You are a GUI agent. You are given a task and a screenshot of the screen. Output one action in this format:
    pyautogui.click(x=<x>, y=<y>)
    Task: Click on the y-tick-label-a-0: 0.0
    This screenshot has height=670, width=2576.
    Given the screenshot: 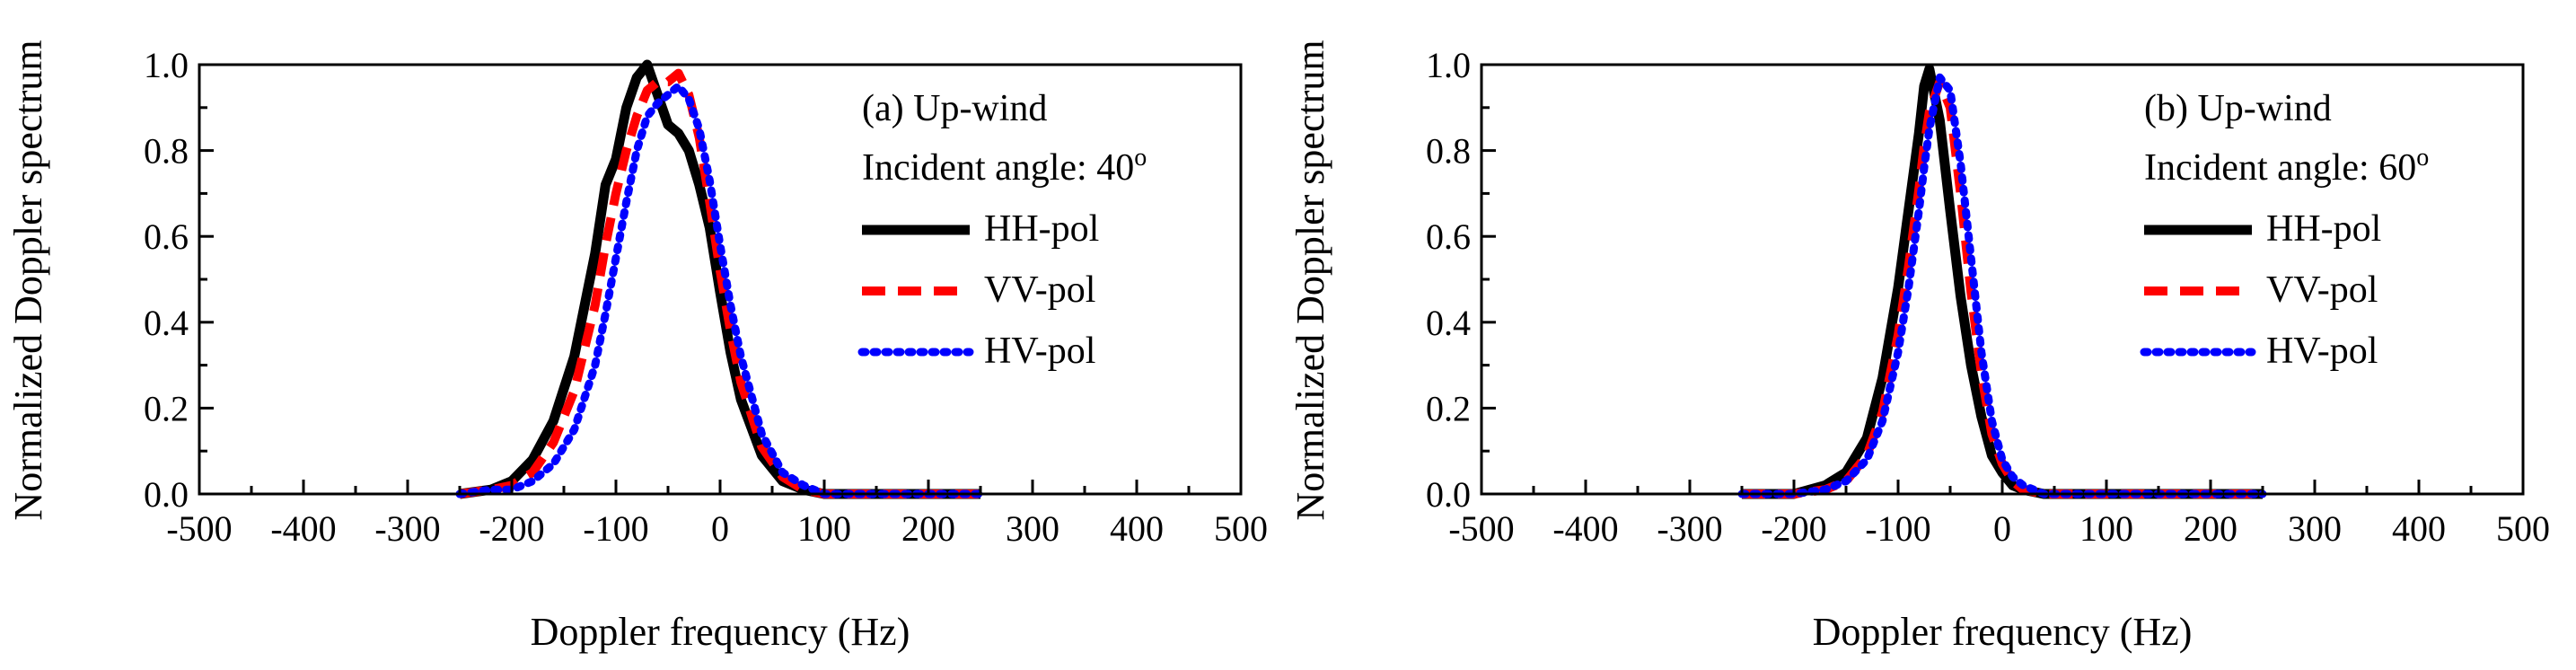 What is the action you would take?
    pyautogui.click(x=166, y=495)
    